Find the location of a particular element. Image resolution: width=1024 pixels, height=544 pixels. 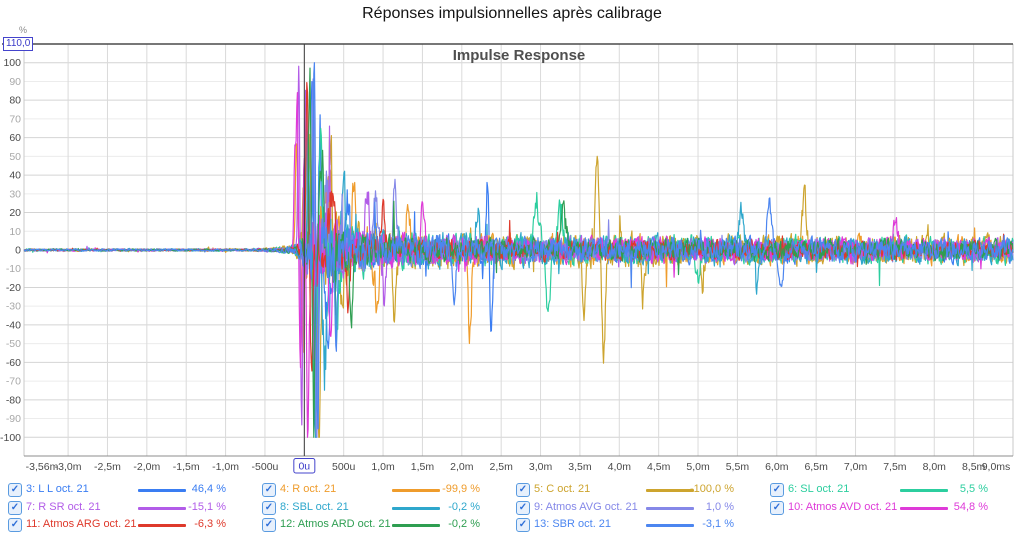

cursor-position-box is located at coordinates (304, 466).